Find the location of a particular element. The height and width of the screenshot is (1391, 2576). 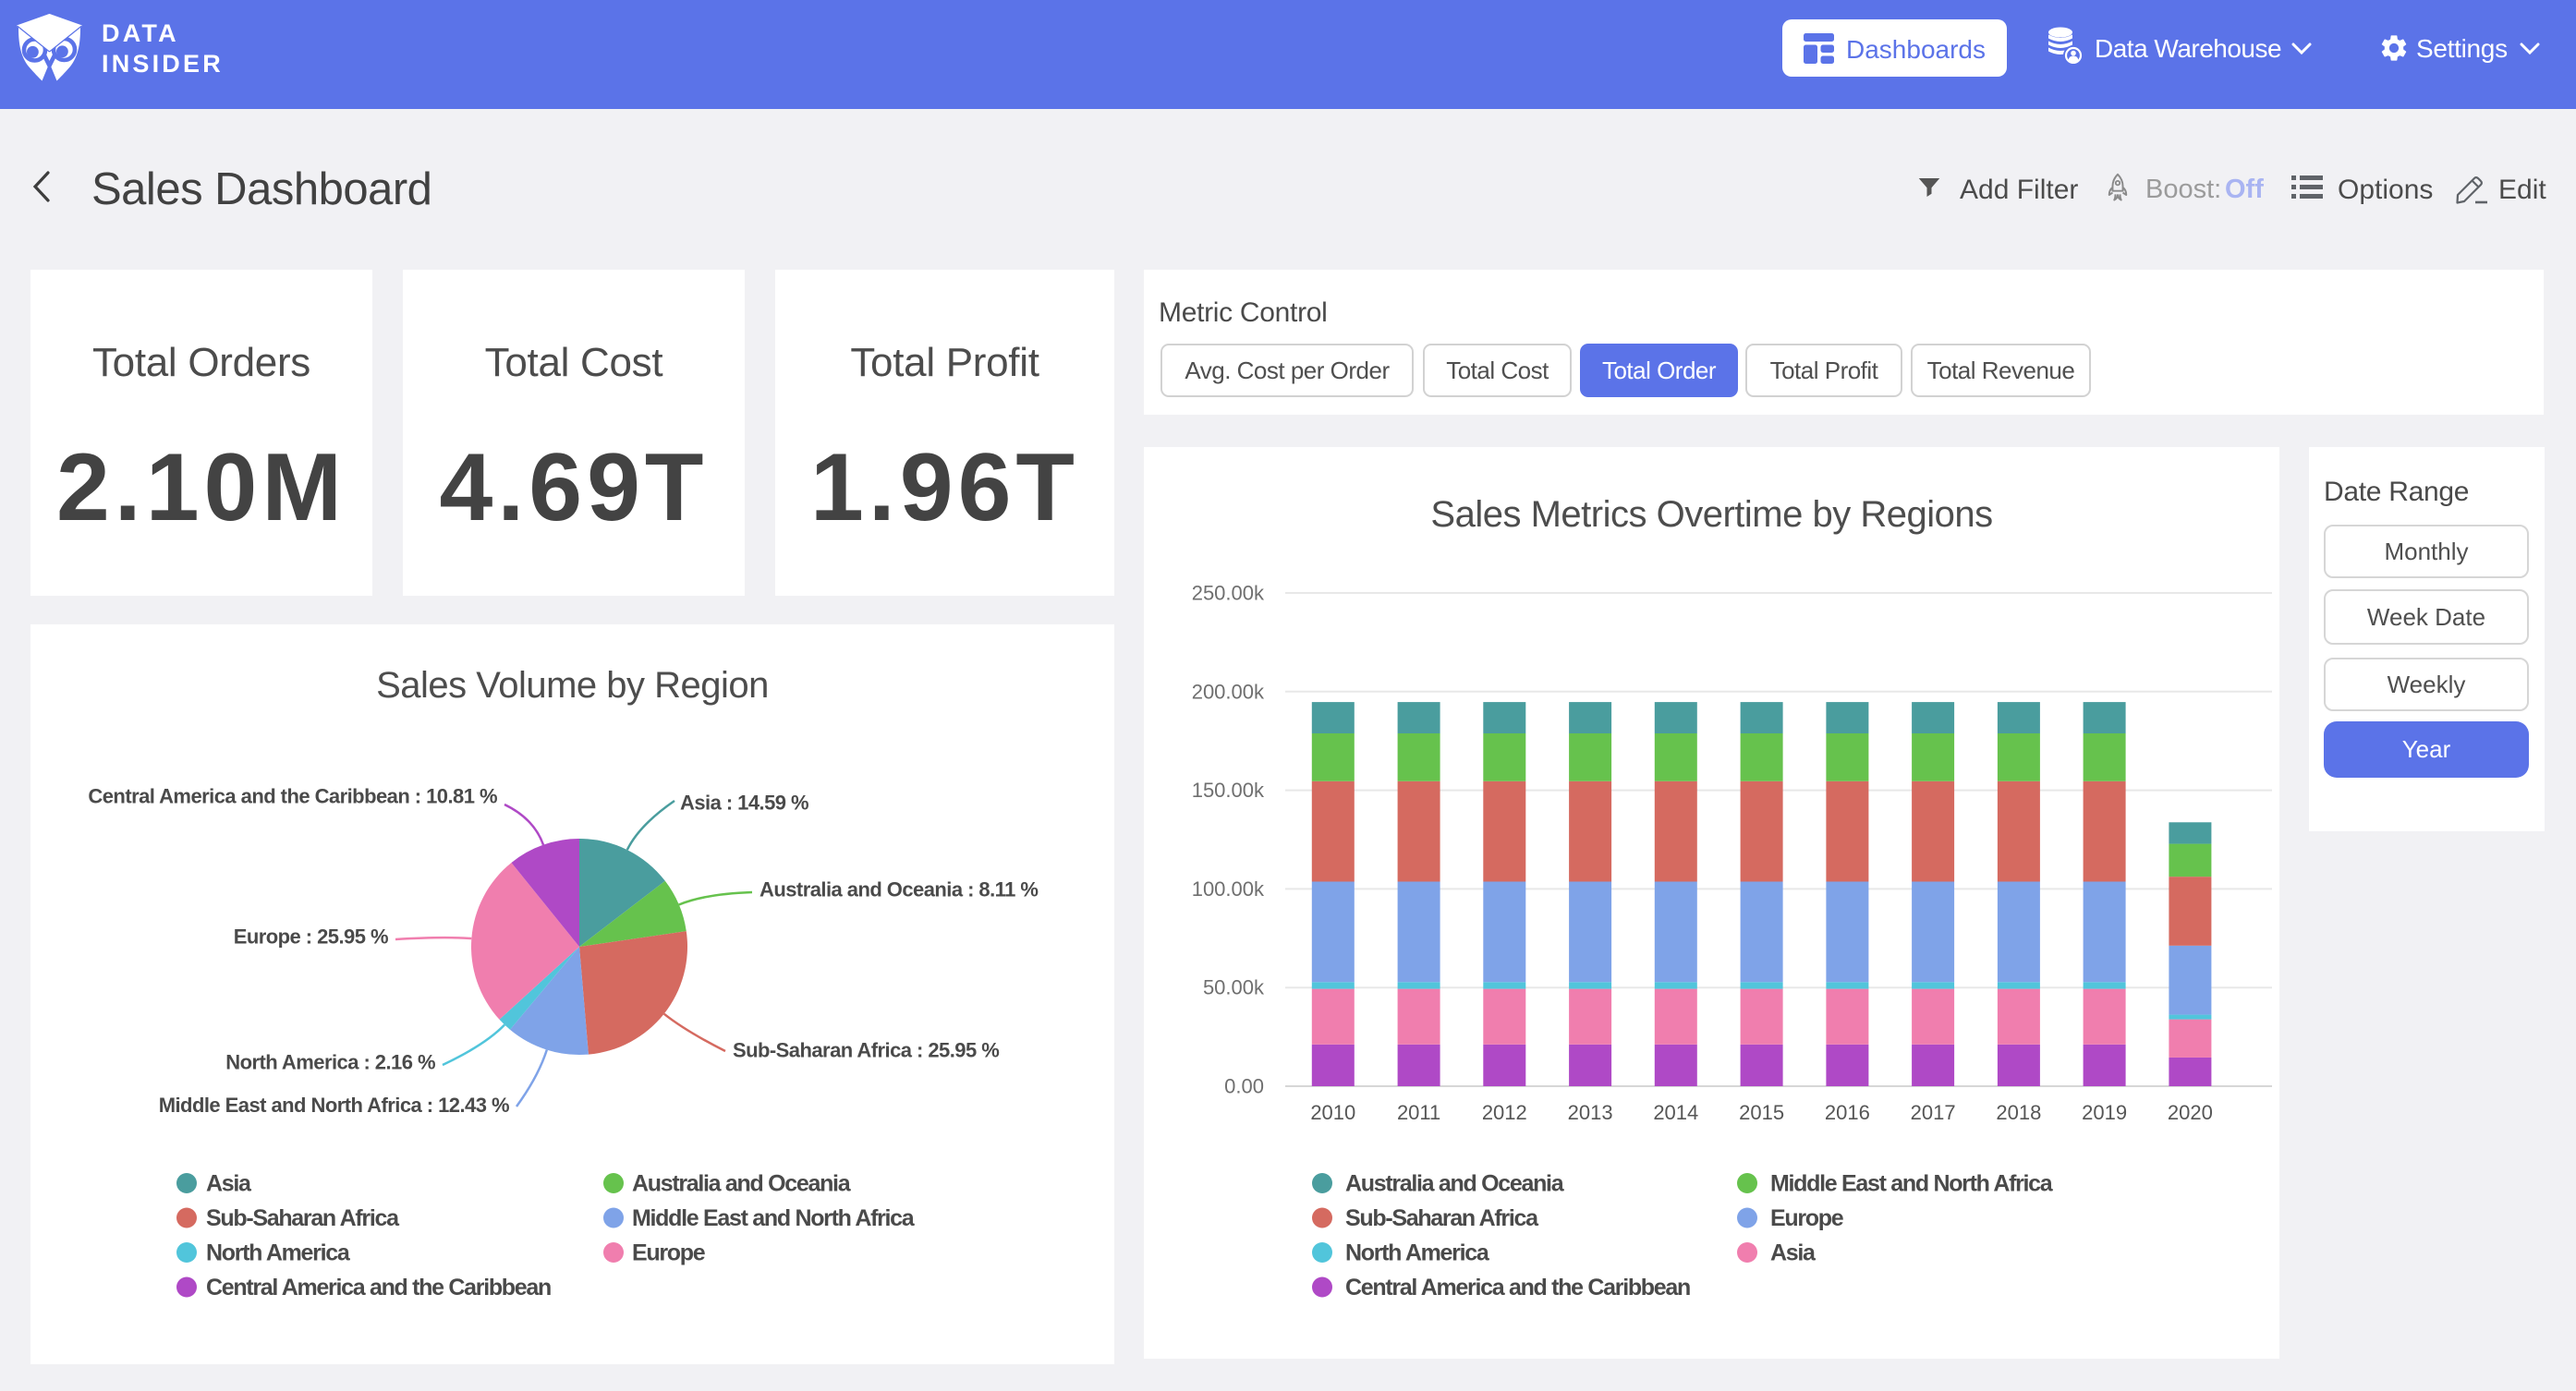

svg-text: 0.00 is located at coordinates (1244, 1086).